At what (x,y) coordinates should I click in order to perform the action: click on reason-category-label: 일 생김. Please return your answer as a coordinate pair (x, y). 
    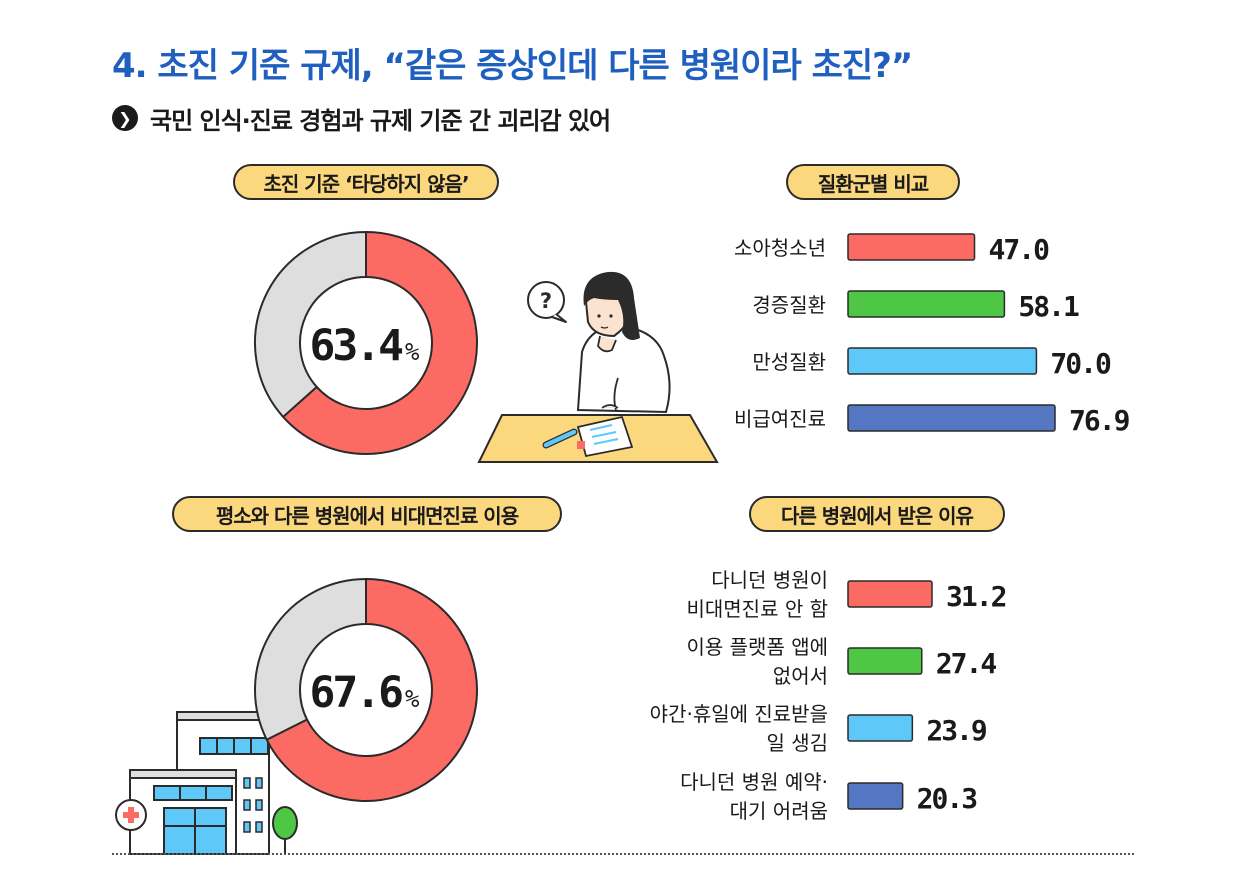
    Looking at the image, I should click on (797, 743).